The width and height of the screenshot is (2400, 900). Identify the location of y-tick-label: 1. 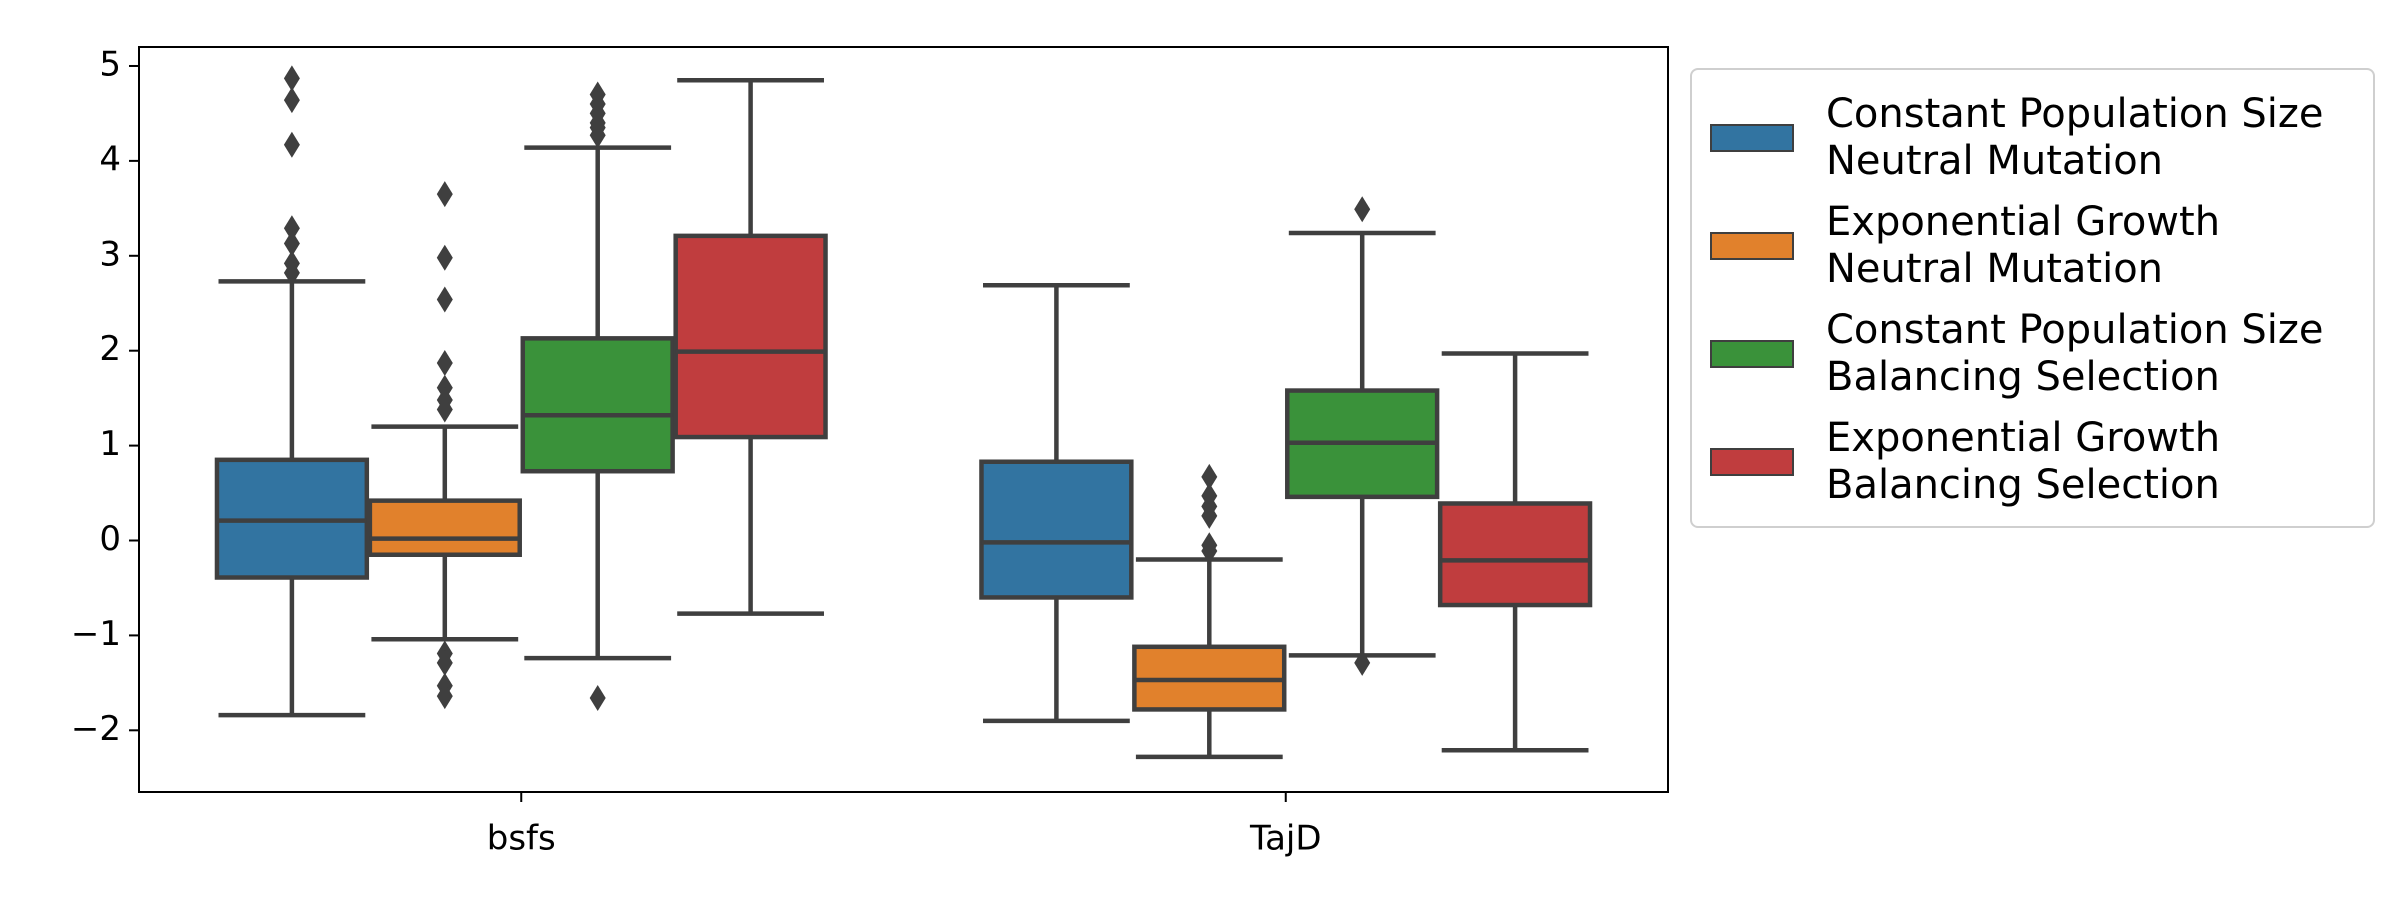
(110, 444).